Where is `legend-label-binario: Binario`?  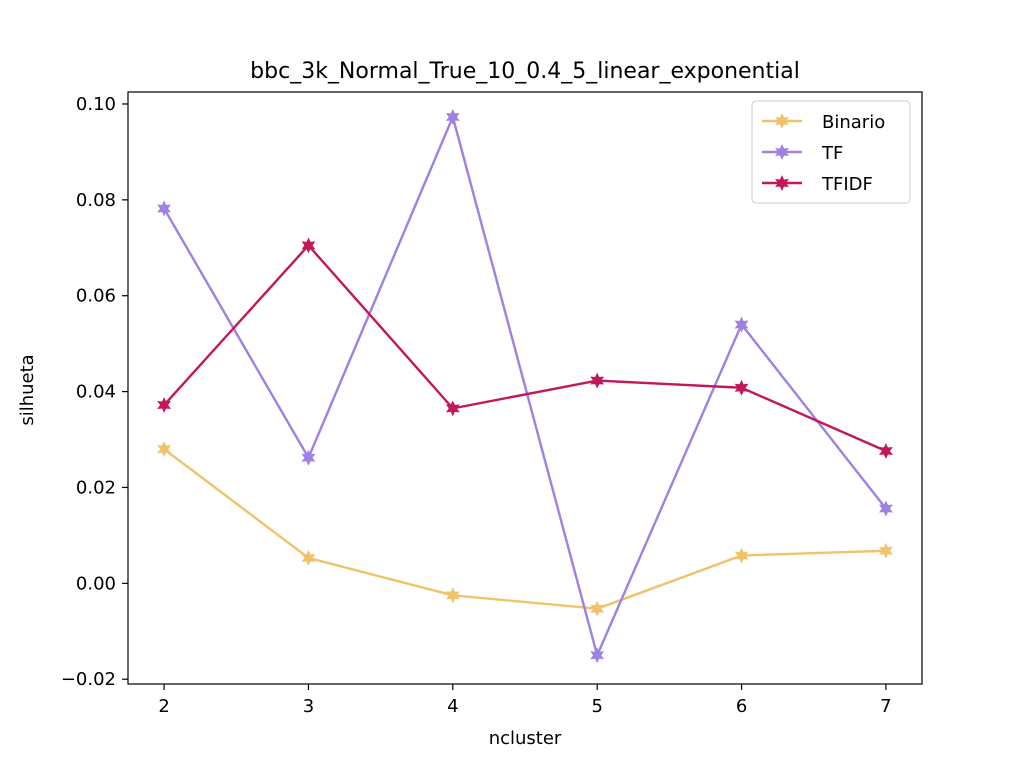 legend-label-binario: Binario is located at coordinates (853, 122).